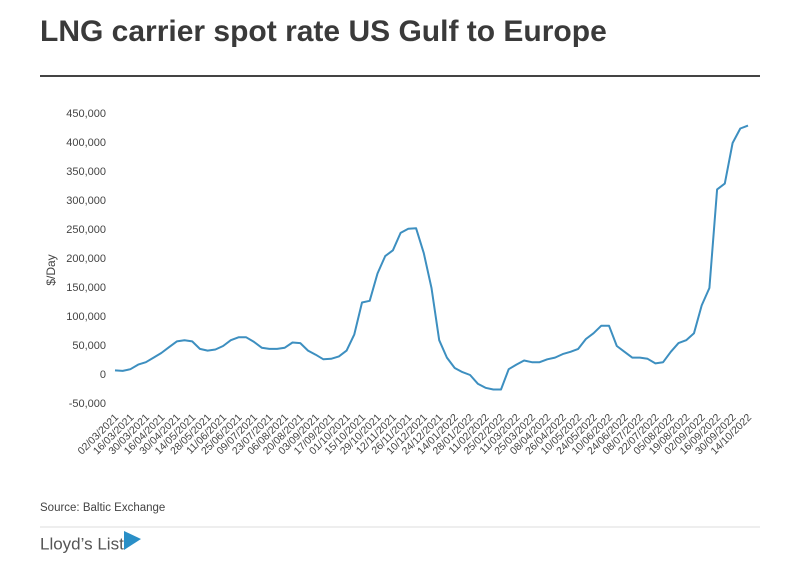  What do you see at coordinates (132, 540) in the screenshot?
I see `brand-logo` at bounding box center [132, 540].